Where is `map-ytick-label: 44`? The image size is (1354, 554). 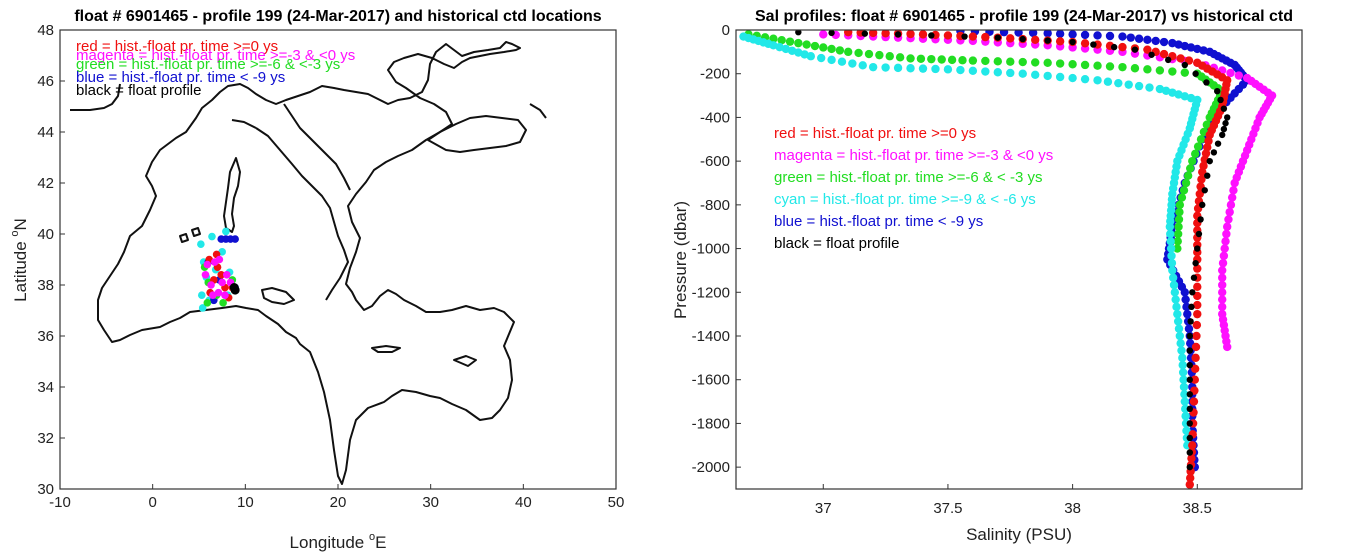 map-ytick-label: 44 is located at coordinates (45, 132).